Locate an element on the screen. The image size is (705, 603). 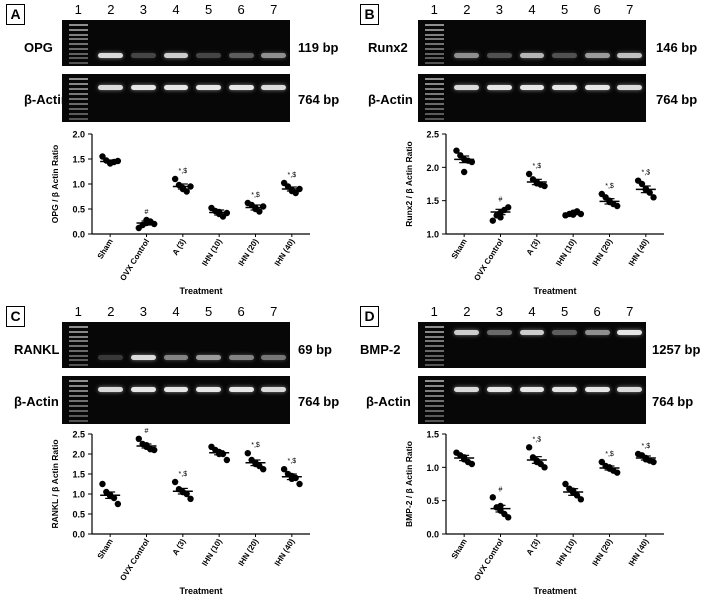
lane-number: 7 is located at coordinates (274, 9).